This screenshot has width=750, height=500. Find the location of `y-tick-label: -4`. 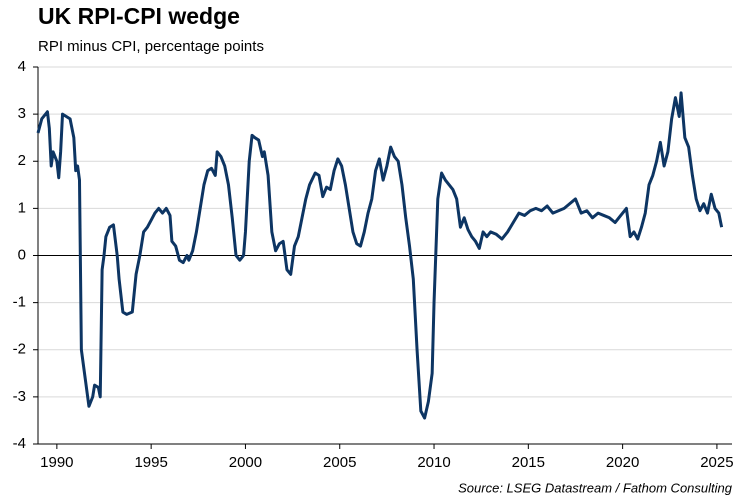

y-tick-label: -4 is located at coordinates (19, 443).